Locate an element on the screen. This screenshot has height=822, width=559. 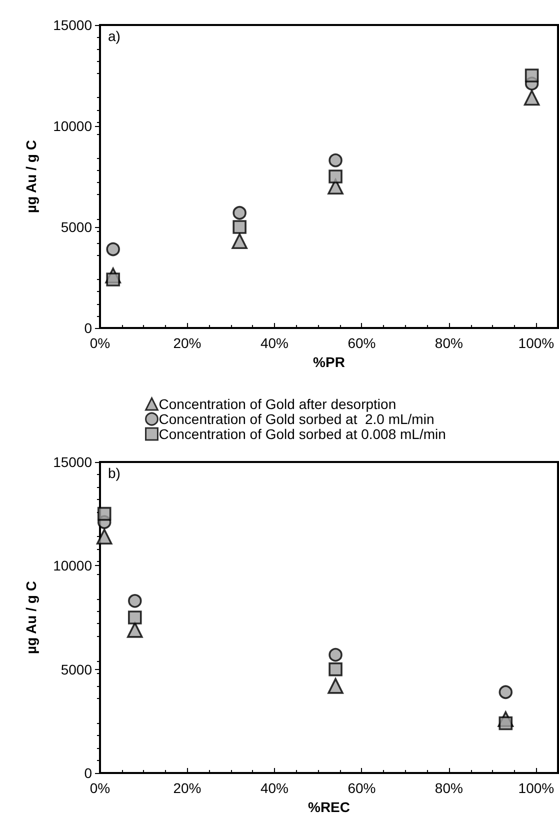
annotation: a) is located at coordinates (114, 36).